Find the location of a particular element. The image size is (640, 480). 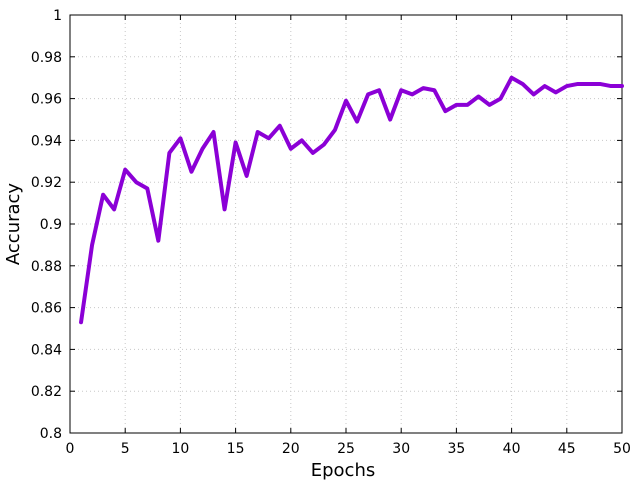

y-tick-label: 0.84 is located at coordinates (46, 350).